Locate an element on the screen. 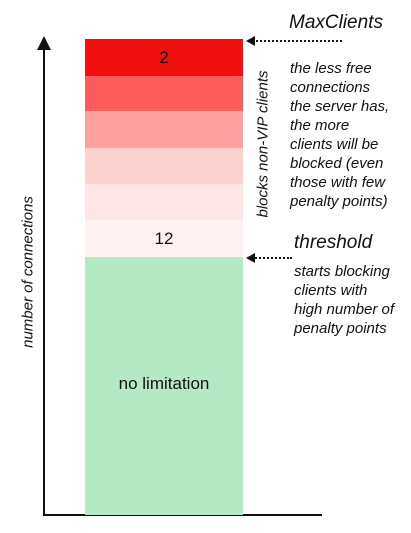 This screenshot has width=411, height=533. threshold-note-line: high number of is located at coordinates (344, 309).